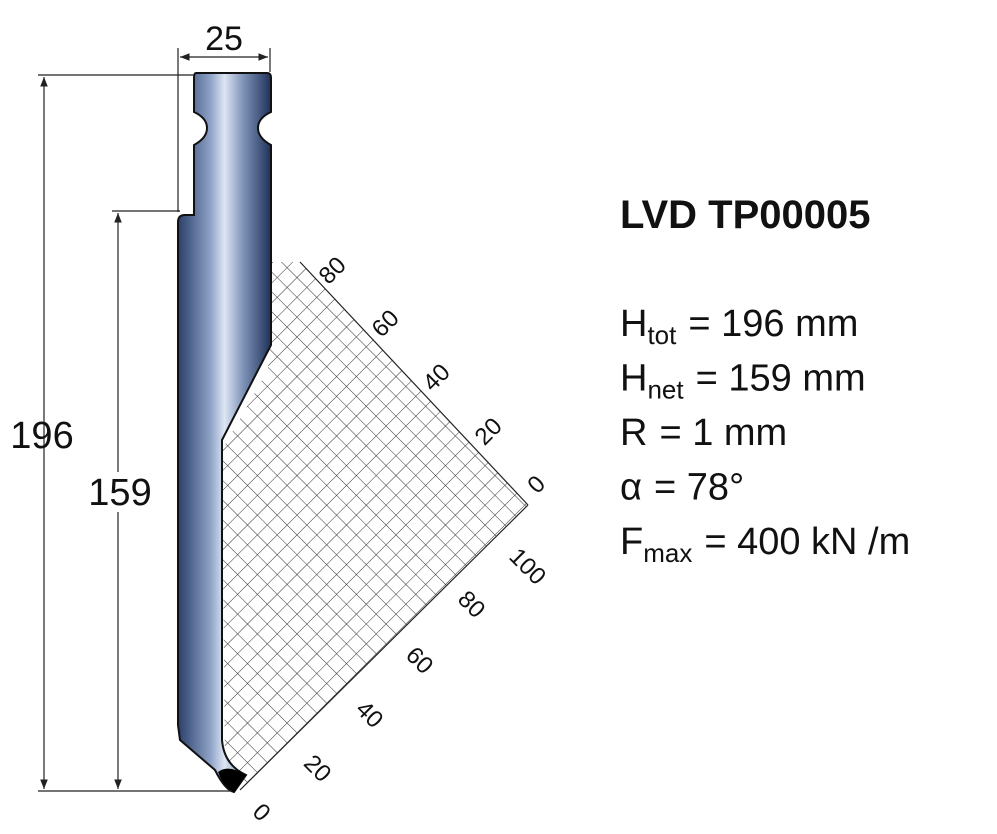  Describe the element at coordinates (723, 433) in the screenshot. I see `spec-value: = 1 mm` at that location.